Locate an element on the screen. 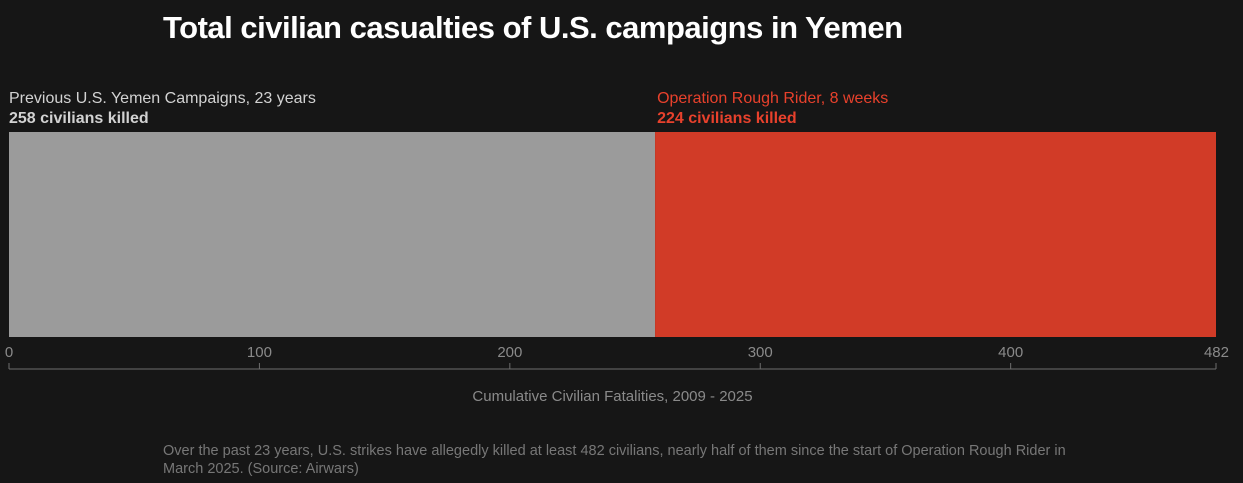 This screenshot has width=1243, height=483. x-tick-label-0: 0 is located at coordinates (9, 352).